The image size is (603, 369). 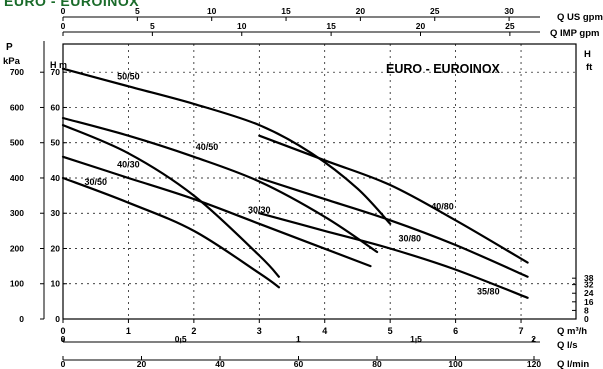 What do you see at coordinates (242, 26) in the screenshot?
I see `imp-gpm-label-10: 10` at bounding box center [242, 26].